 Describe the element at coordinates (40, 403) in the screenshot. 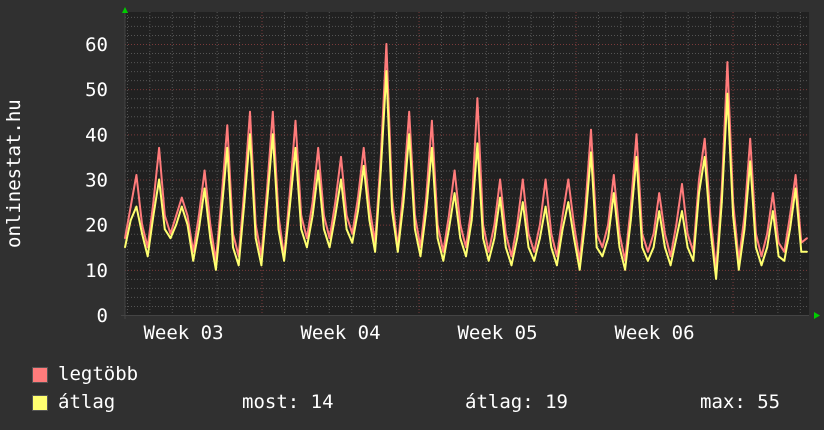

I see `legend-swatch-atlag` at that location.